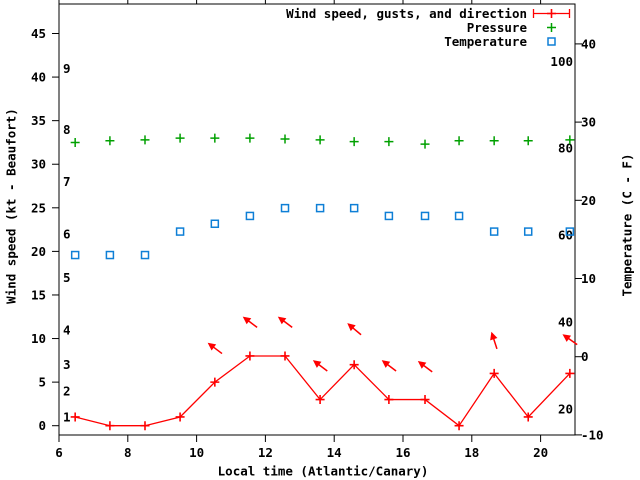 The height and width of the screenshot is (480, 640). What do you see at coordinates (588, 200) in the screenshot?
I see `c-tick-label: 20` at bounding box center [588, 200].